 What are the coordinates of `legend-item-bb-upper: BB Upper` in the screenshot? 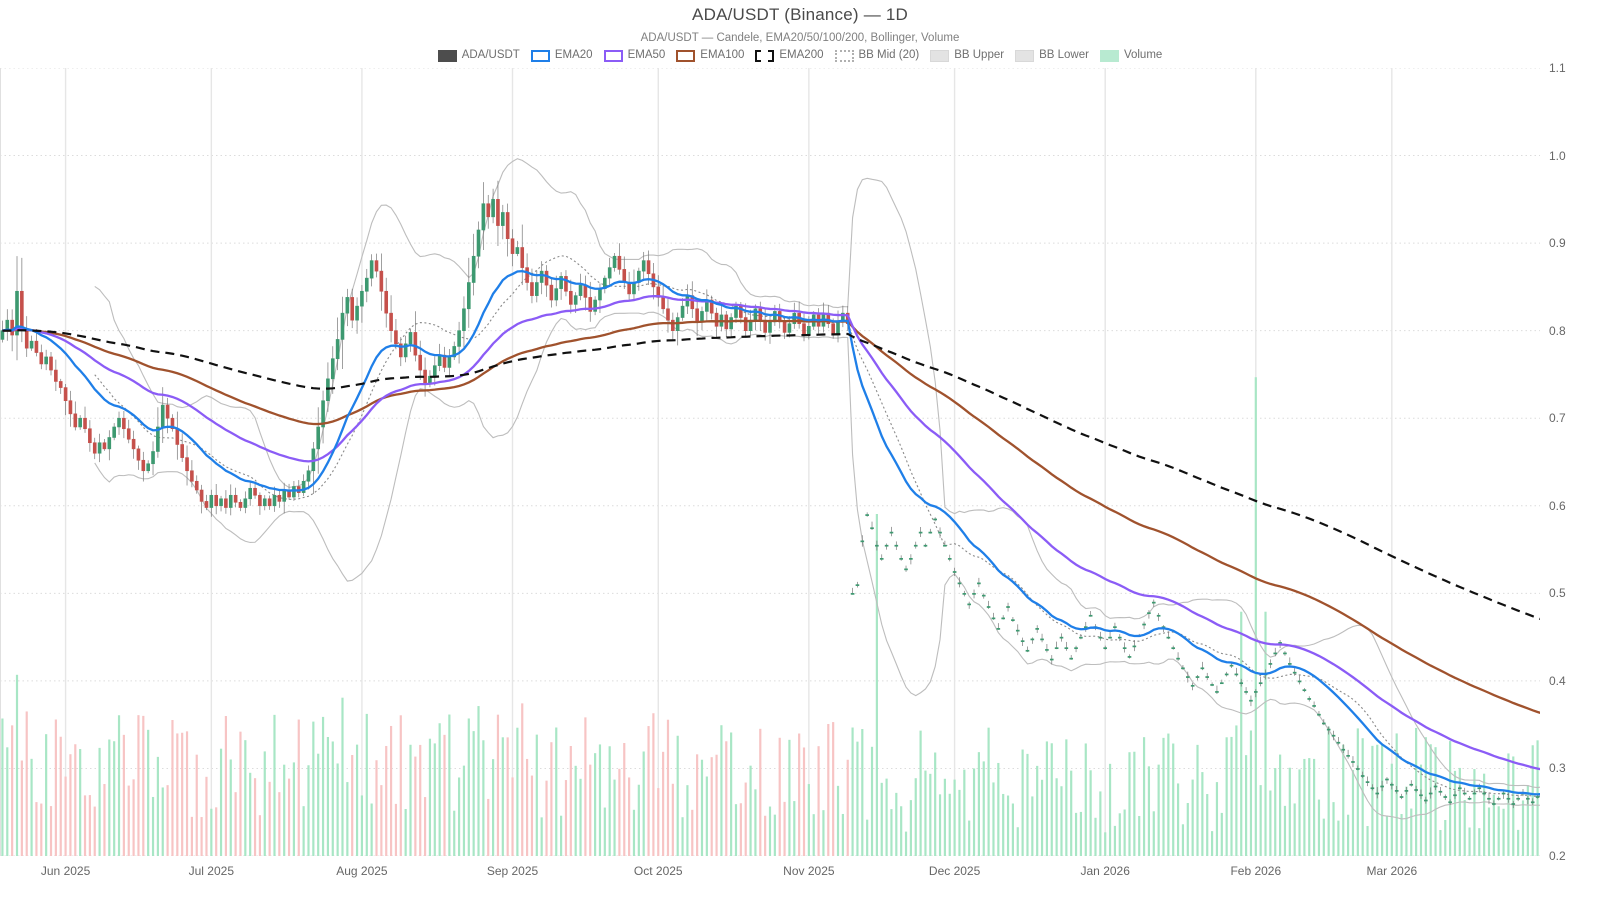 It's located at (967, 56).